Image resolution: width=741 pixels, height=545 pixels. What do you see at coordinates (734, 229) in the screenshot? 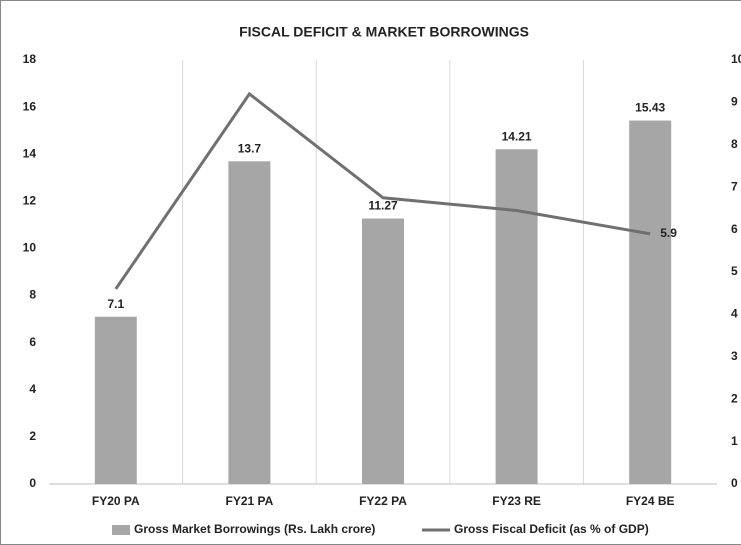
I see `y2-tick-label: 6` at bounding box center [734, 229].